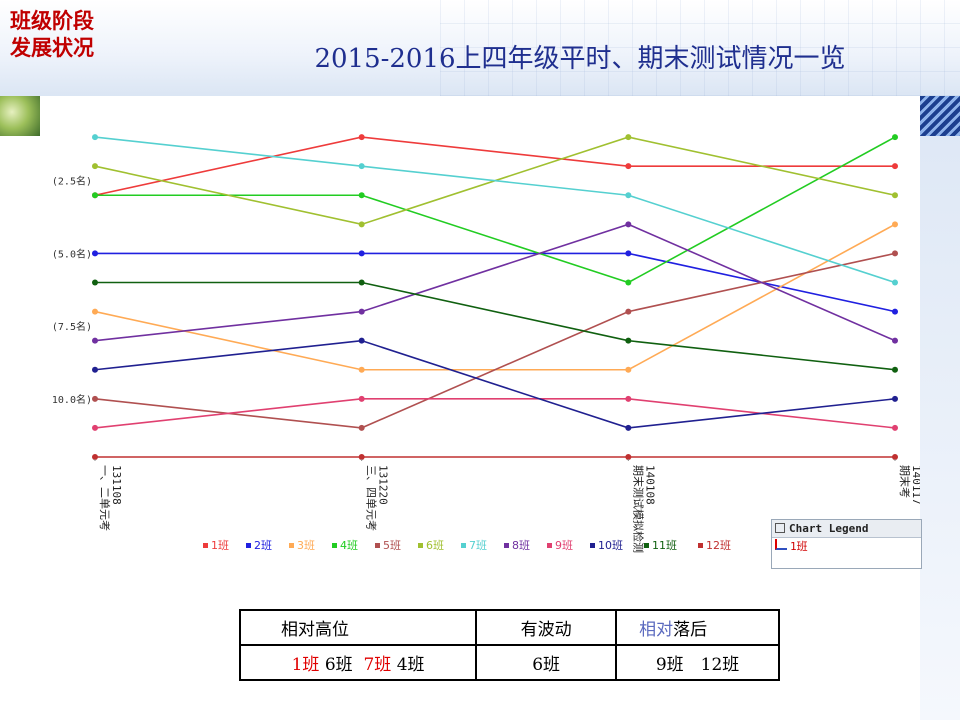  What do you see at coordinates (435, 545) in the screenshot?
I see `legend-label: 6班` at bounding box center [435, 545].